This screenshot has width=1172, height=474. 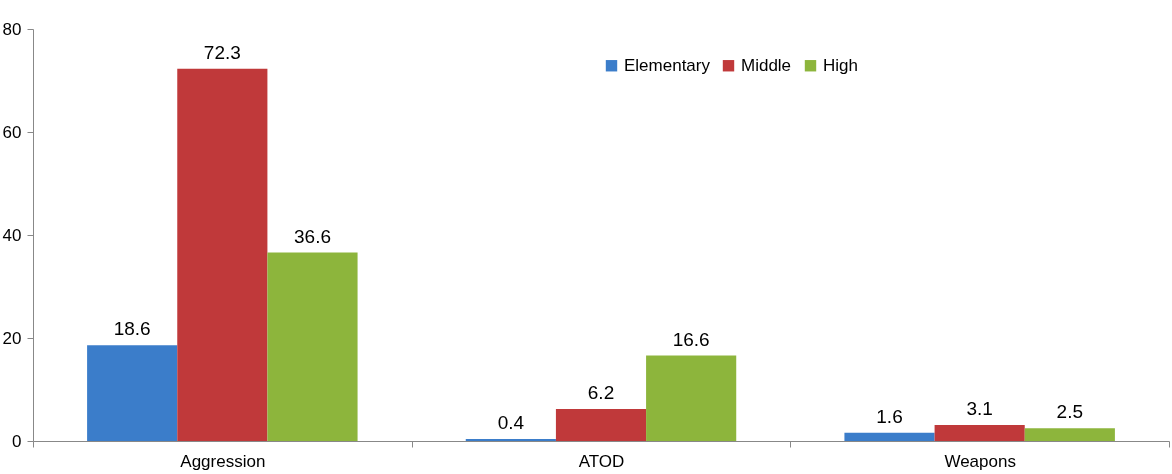 What do you see at coordinates (12, 132) in the screenshot?
I see `y-tick-label: 60` at bounding box center [12, 132].